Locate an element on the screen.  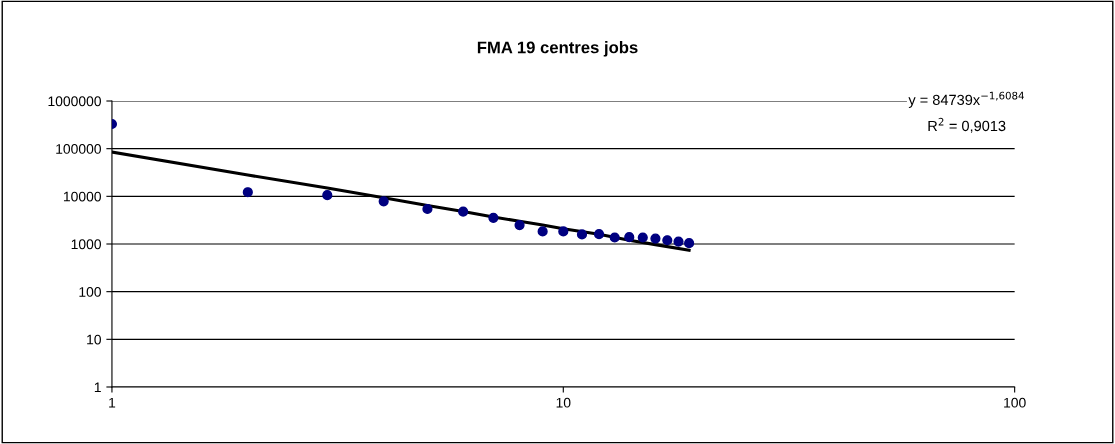
chart-title: FMA 19 centres jobs is located at coordinates (557, 49).